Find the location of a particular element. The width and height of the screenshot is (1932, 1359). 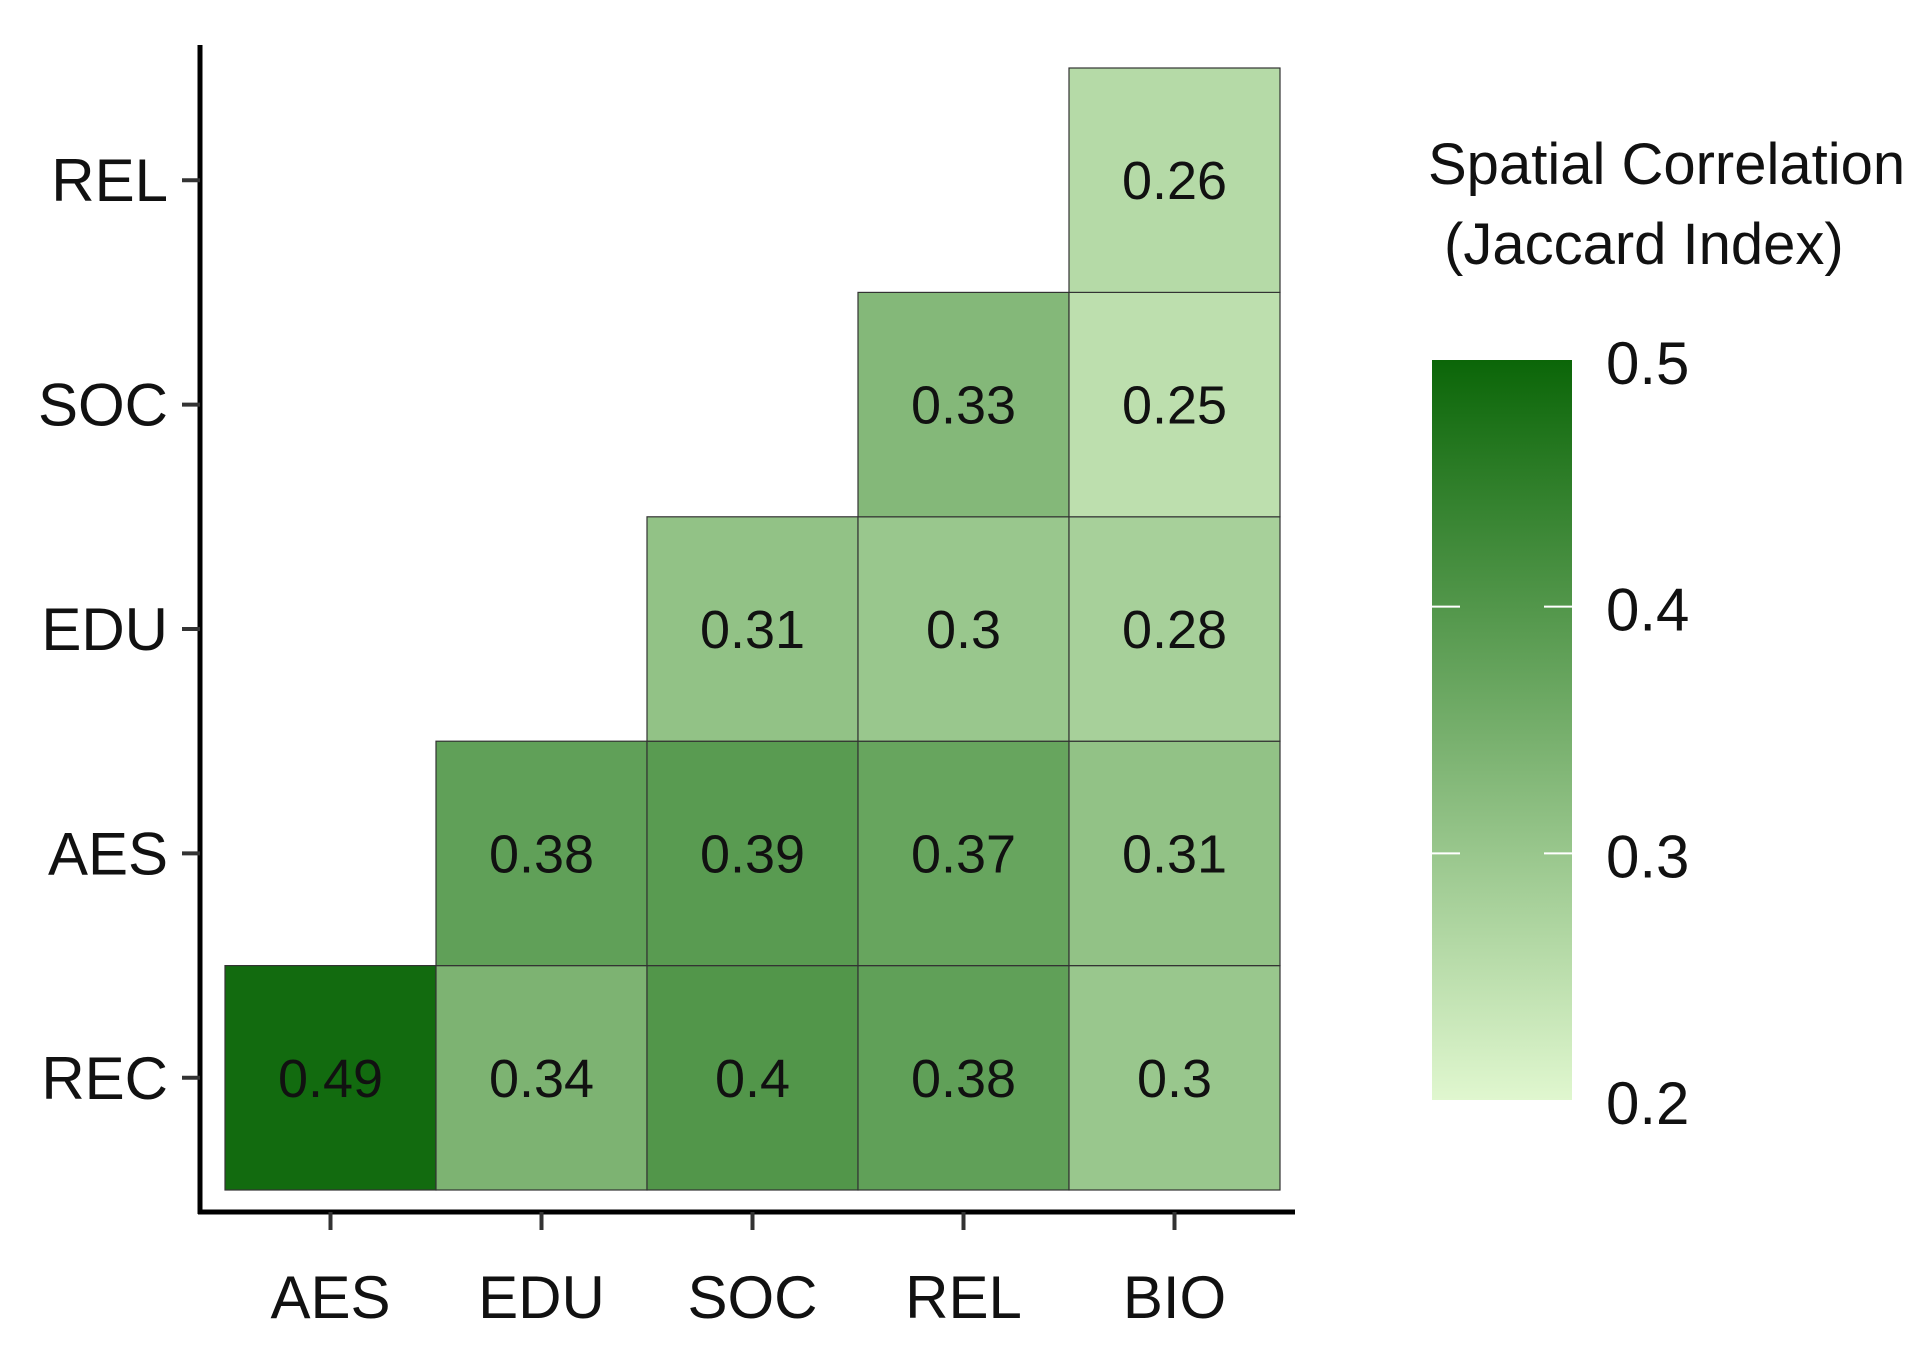

heatmap-cell-edu-rec is located at coordinates (541, 1077).